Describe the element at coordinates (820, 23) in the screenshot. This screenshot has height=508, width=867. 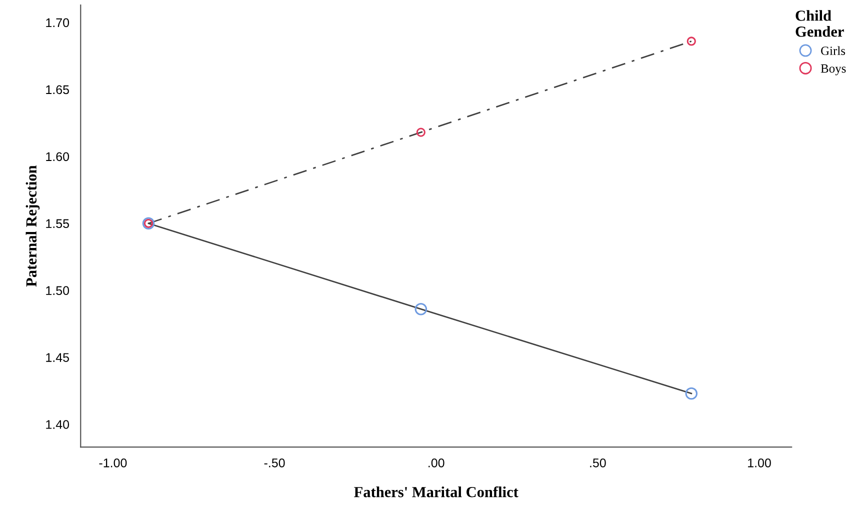
I see `legend-title: Child Gender` at that location.